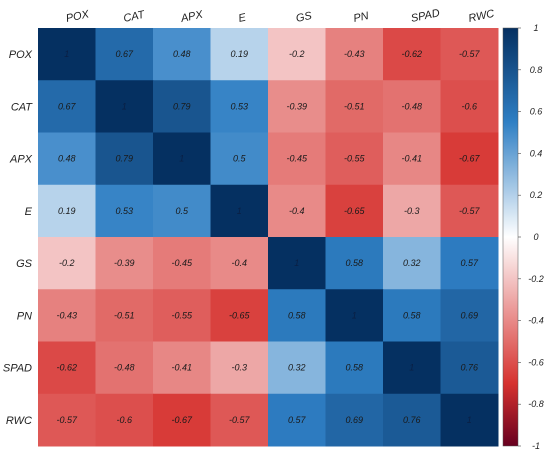 This screenshot has width=550, height=451. I want to click on cell-value-label: -0.3, so click(412, 211).